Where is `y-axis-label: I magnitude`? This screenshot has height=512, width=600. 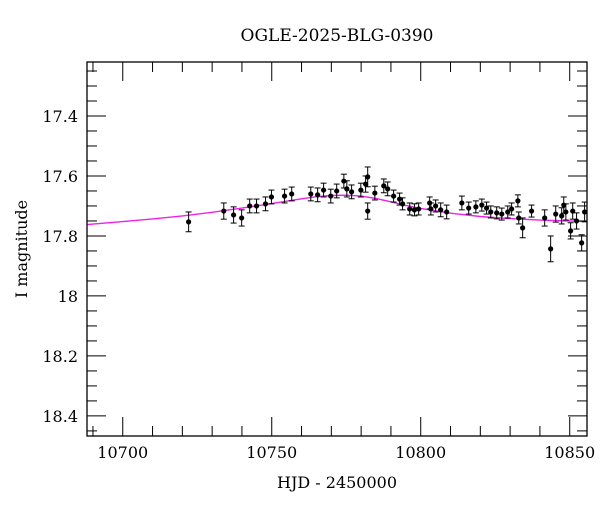 y-axis-label: I magnitude is located at coordinates (21, 249).